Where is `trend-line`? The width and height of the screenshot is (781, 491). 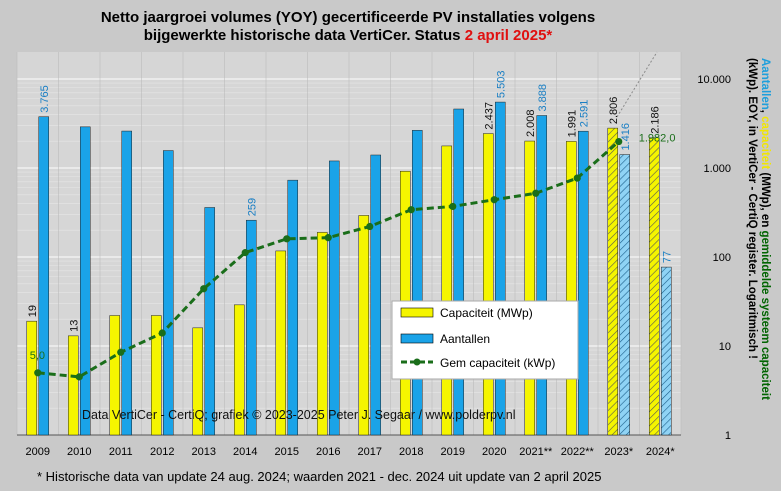 trend-line is located at coordinates (637, 84).